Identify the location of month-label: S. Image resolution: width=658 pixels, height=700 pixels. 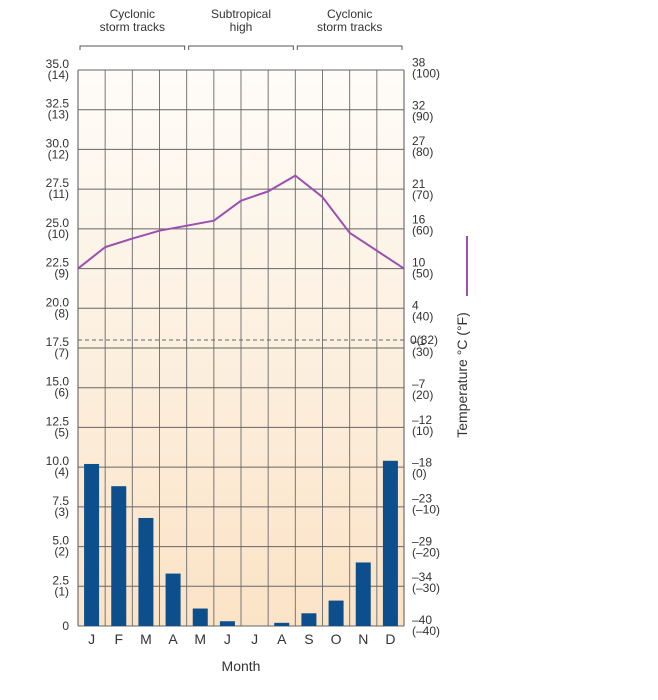
(308, 639).